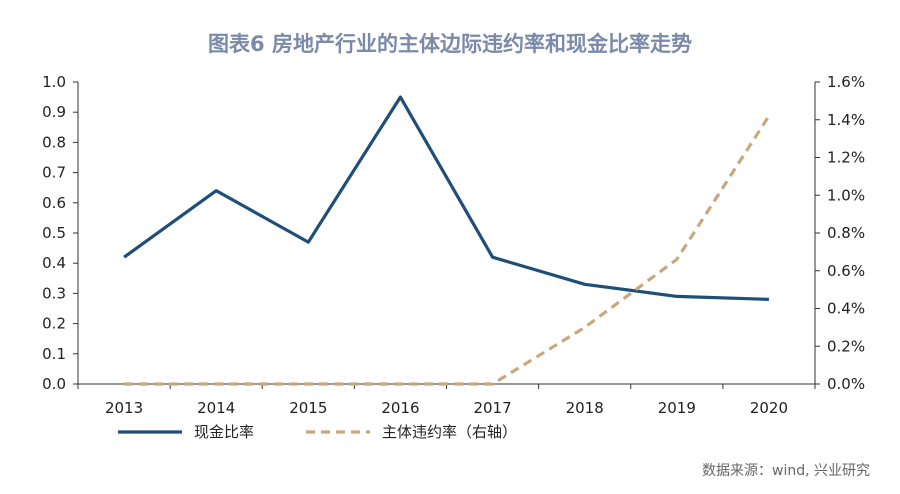 The height and width of the screenshot is (494, 900). I want to click on x-tick-label: 2019, so click(677, 408).